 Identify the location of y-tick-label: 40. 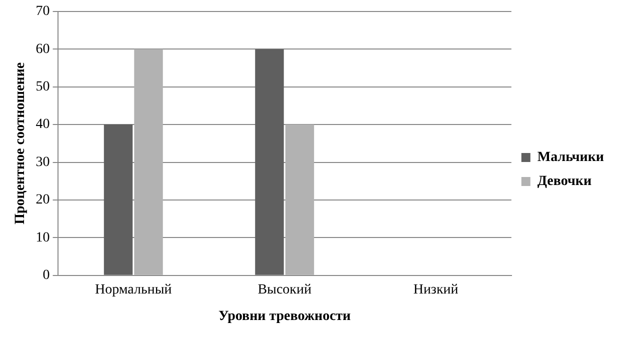
(43, 124).